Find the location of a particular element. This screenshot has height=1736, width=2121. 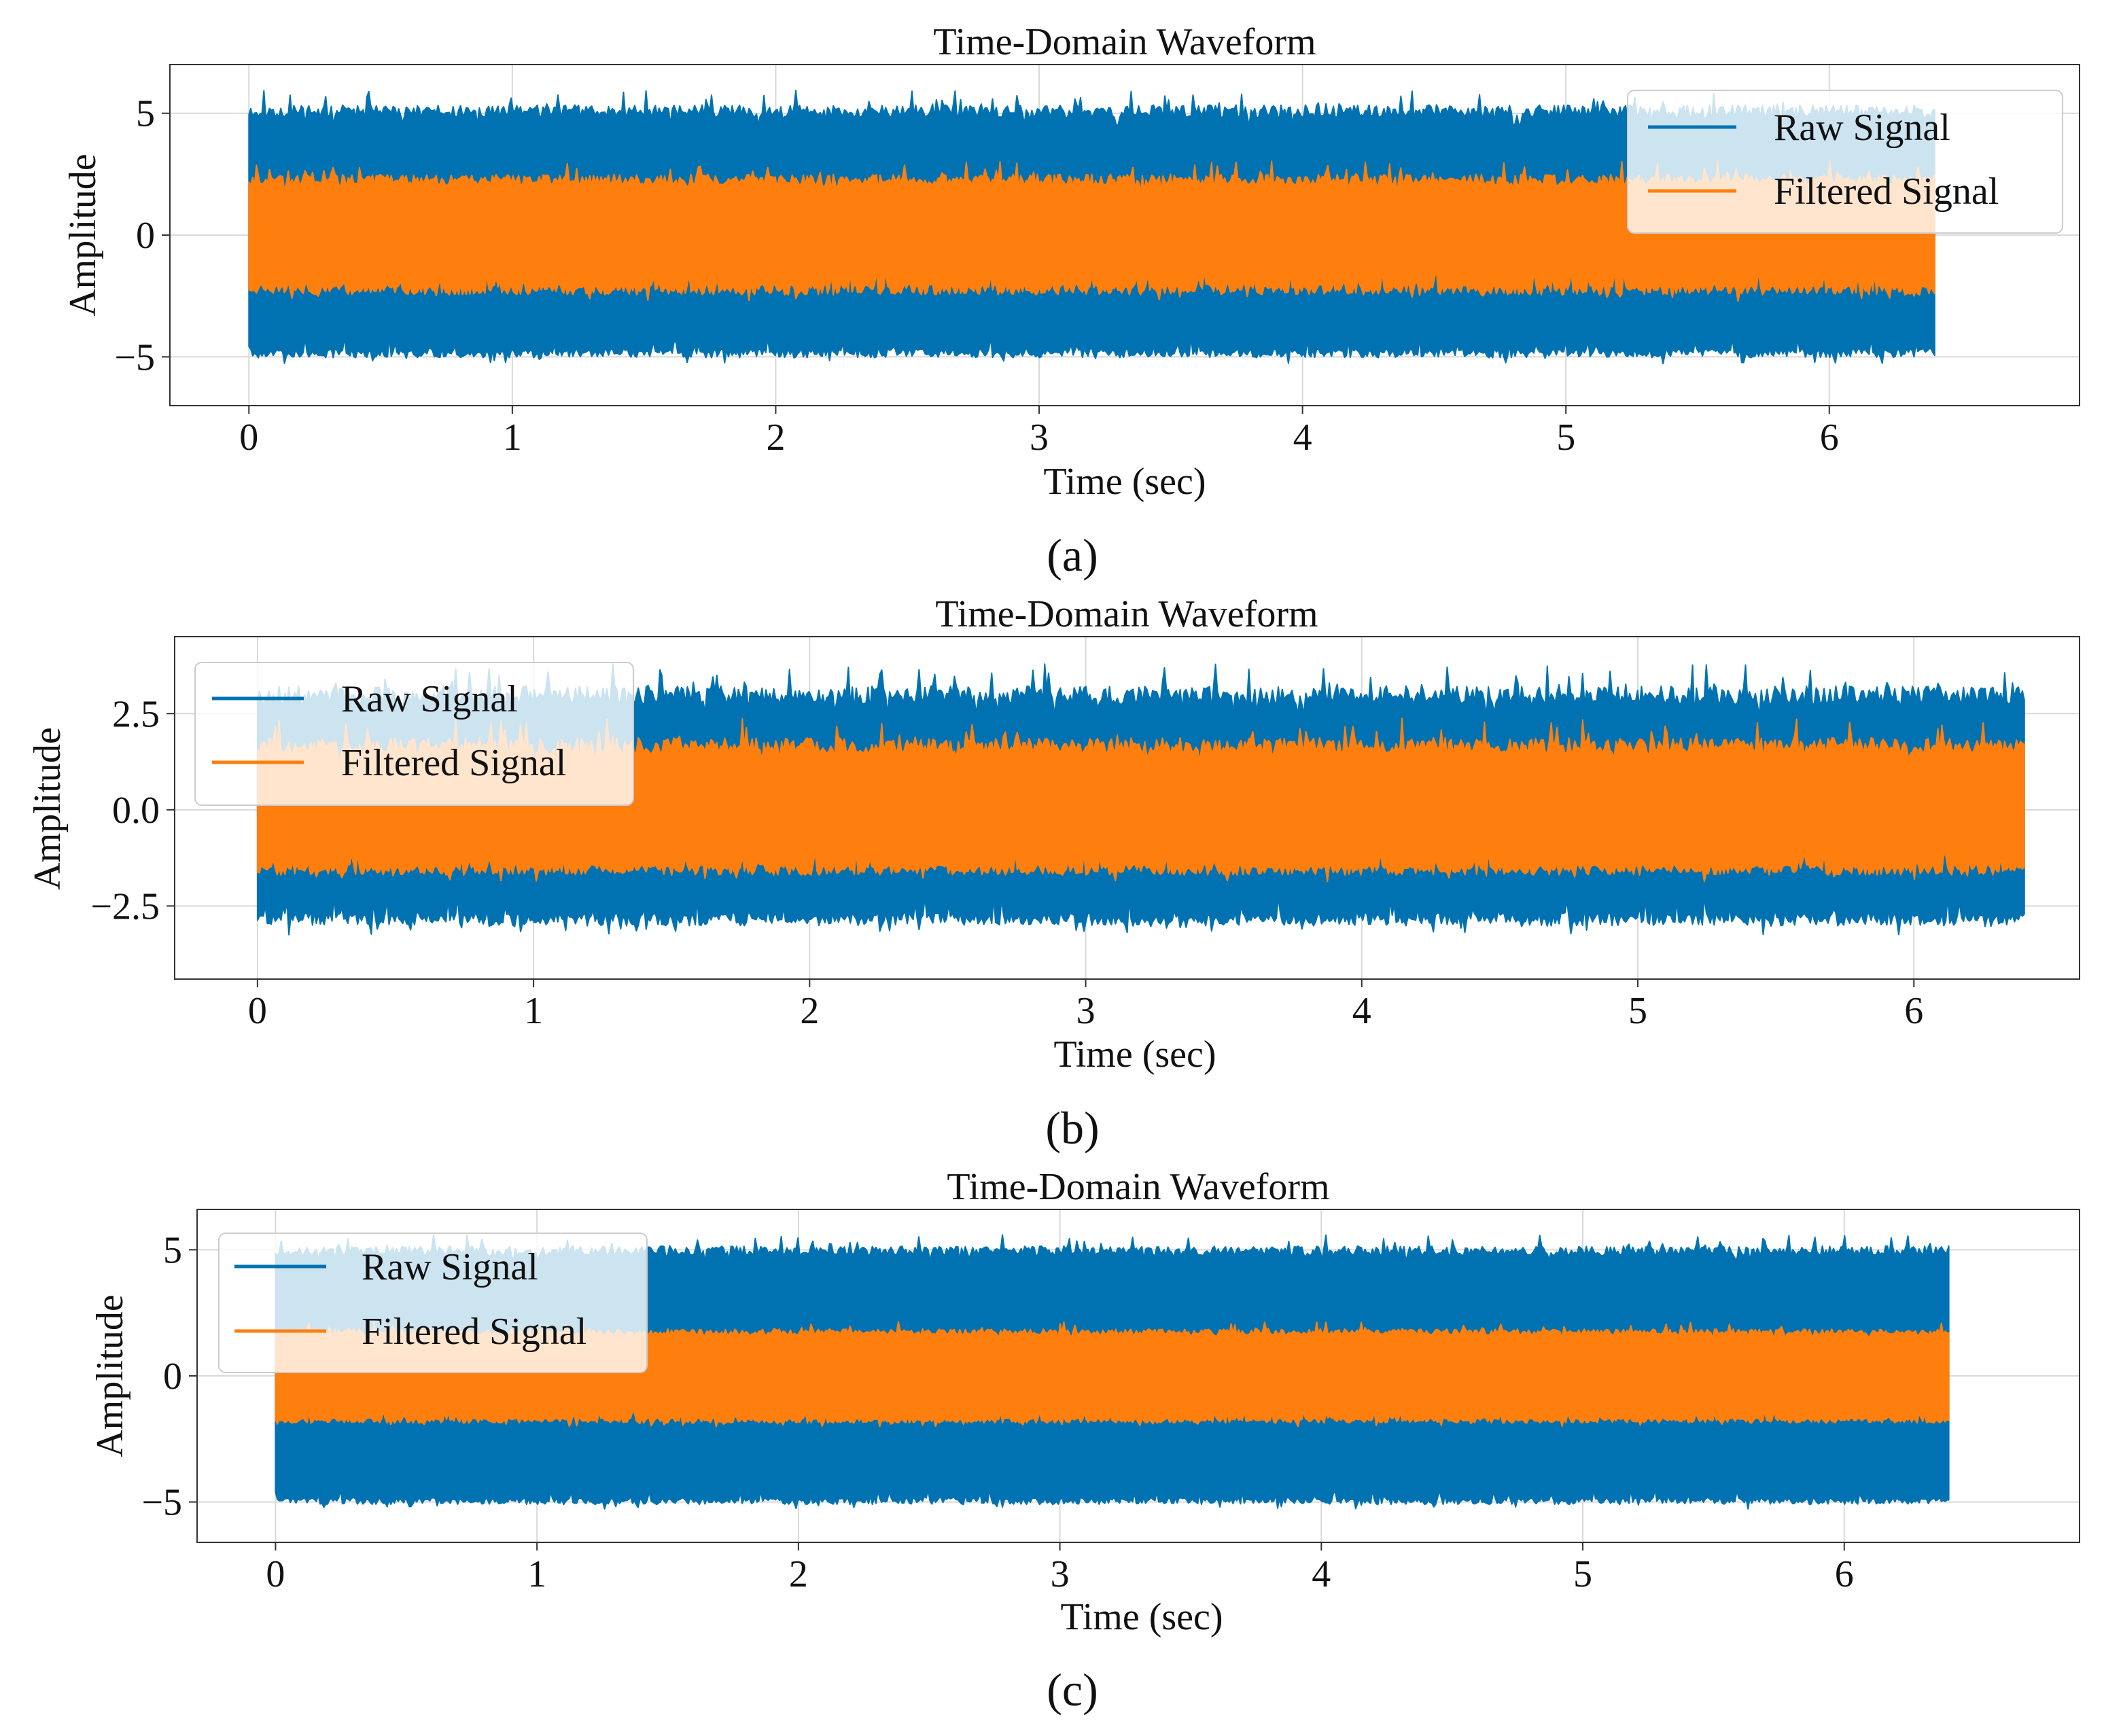

legend-box is located at coordinates (414, 734).